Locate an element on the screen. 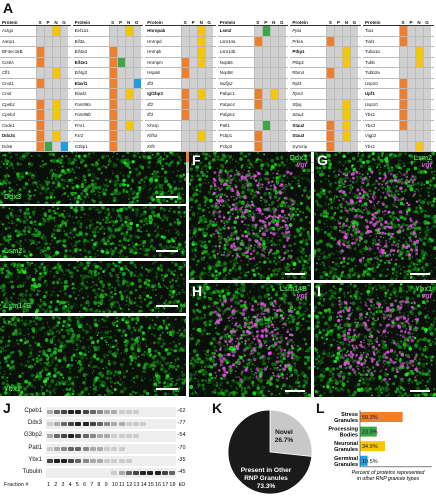  micrograph-label: Ddx3 is located at coordinates (13, 197).